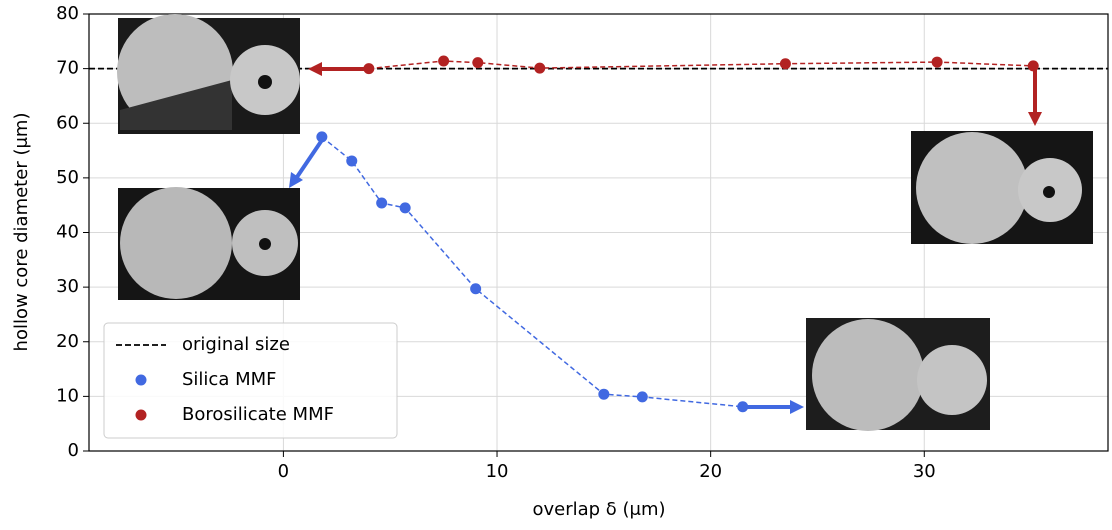 This screenshot has width=1112, height=530. What do you see at coordinates (67, 68) in the screenshot?
I see `y-tick-label: 70` at bounding box center [67, 68].